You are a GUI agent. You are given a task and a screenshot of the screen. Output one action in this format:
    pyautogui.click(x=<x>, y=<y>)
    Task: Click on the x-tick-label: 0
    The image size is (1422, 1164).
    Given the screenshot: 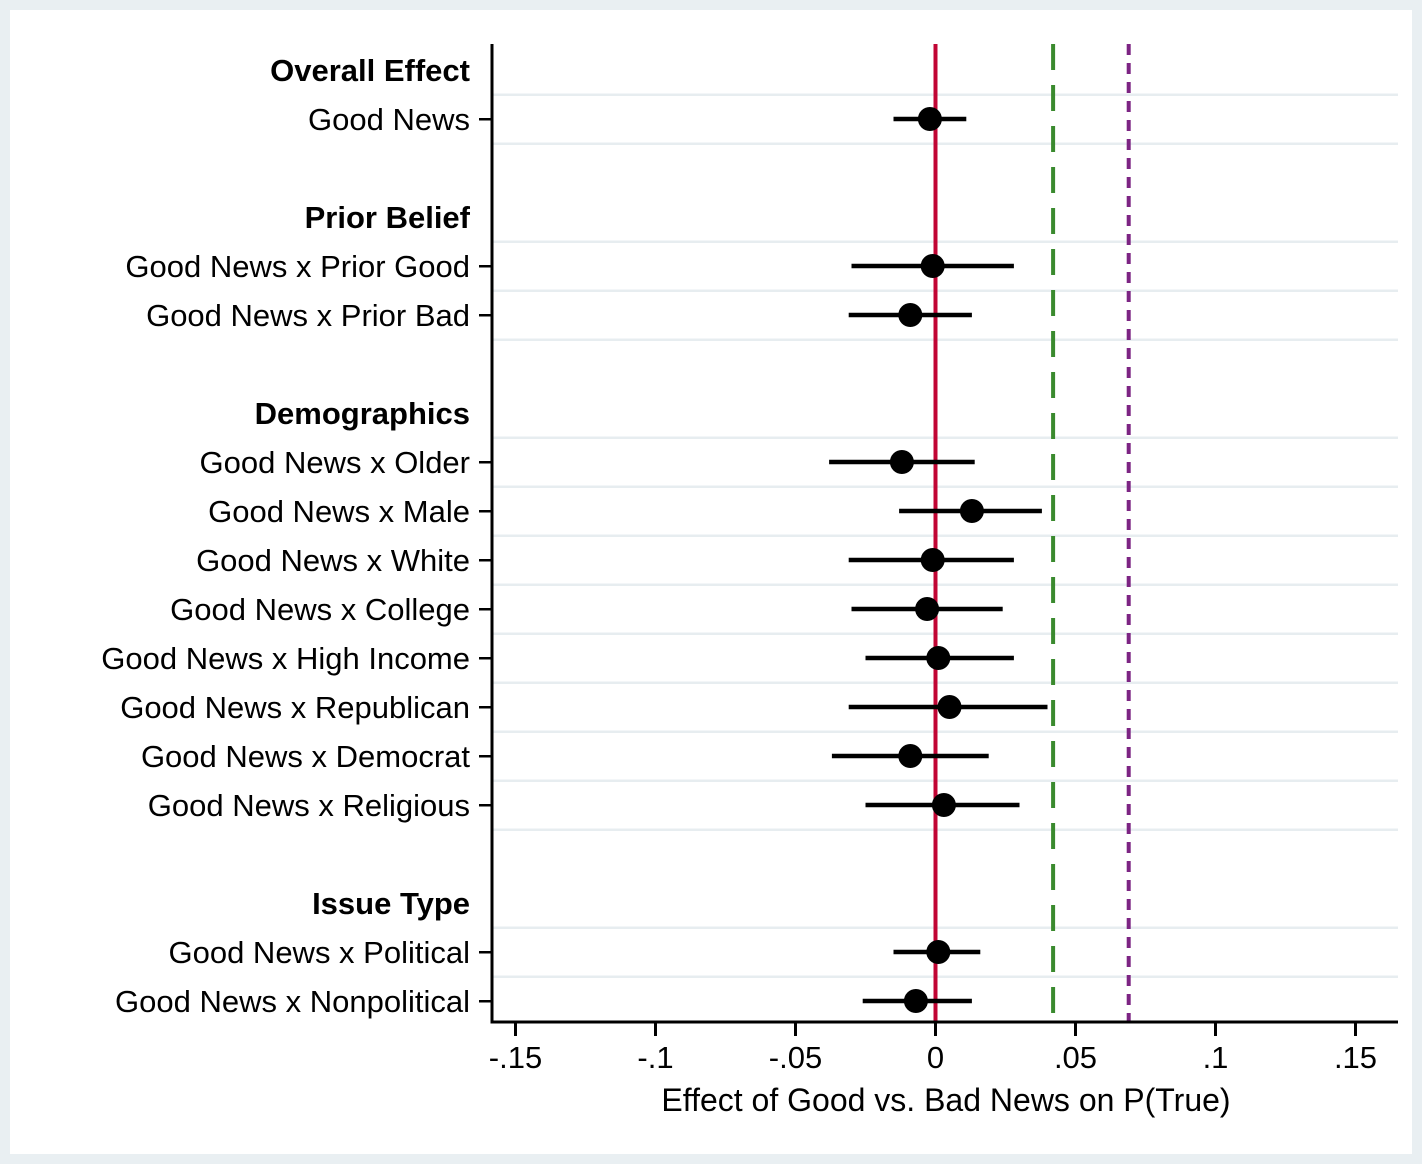 What is the action you would take?
    pyautogui.click(x=935, y=1057)
    